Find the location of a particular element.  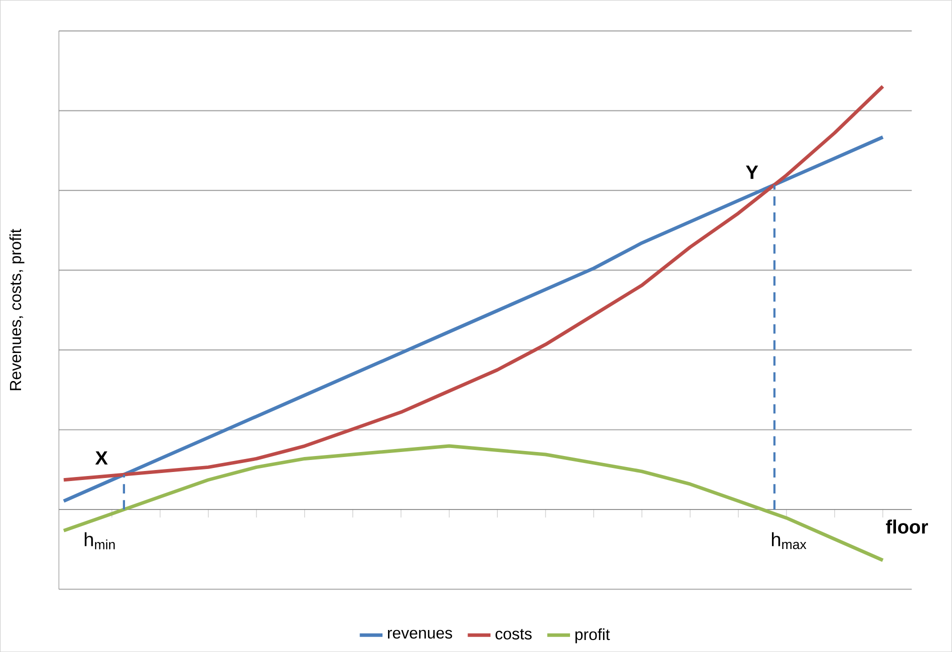

annotation: h$_{min}$ is located at coordinates (99, 541).